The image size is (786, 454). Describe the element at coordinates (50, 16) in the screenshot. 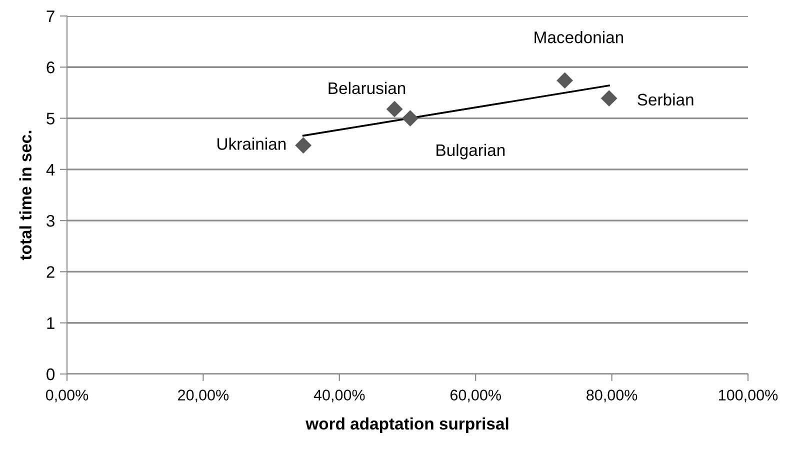

I see `y-tick-label: 7` at that location.